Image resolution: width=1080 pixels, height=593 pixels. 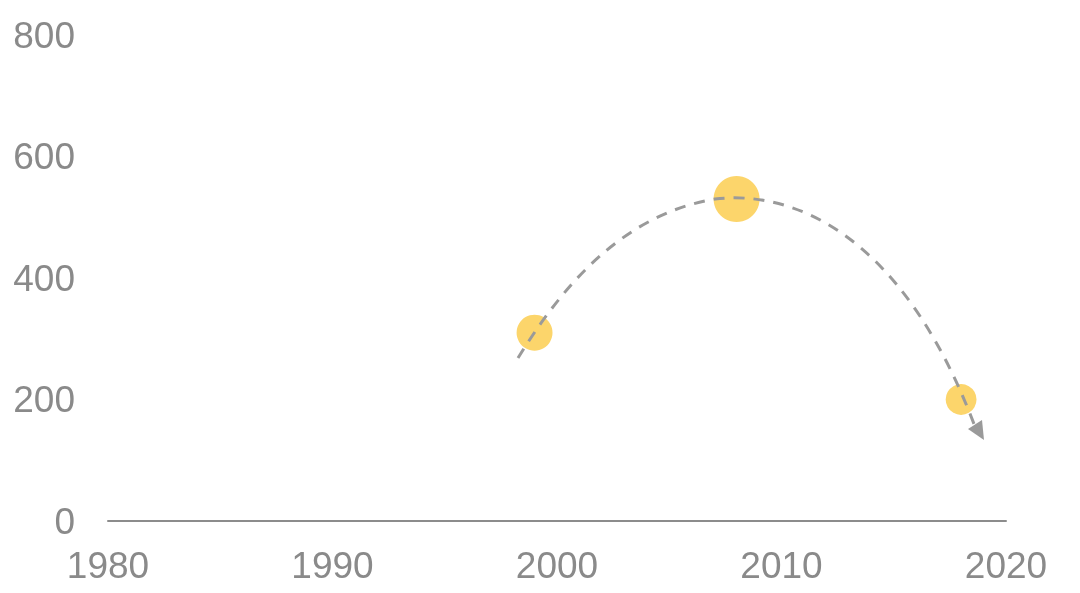 I want to click on y-tick-label: 400, so click(x=44, y=278).